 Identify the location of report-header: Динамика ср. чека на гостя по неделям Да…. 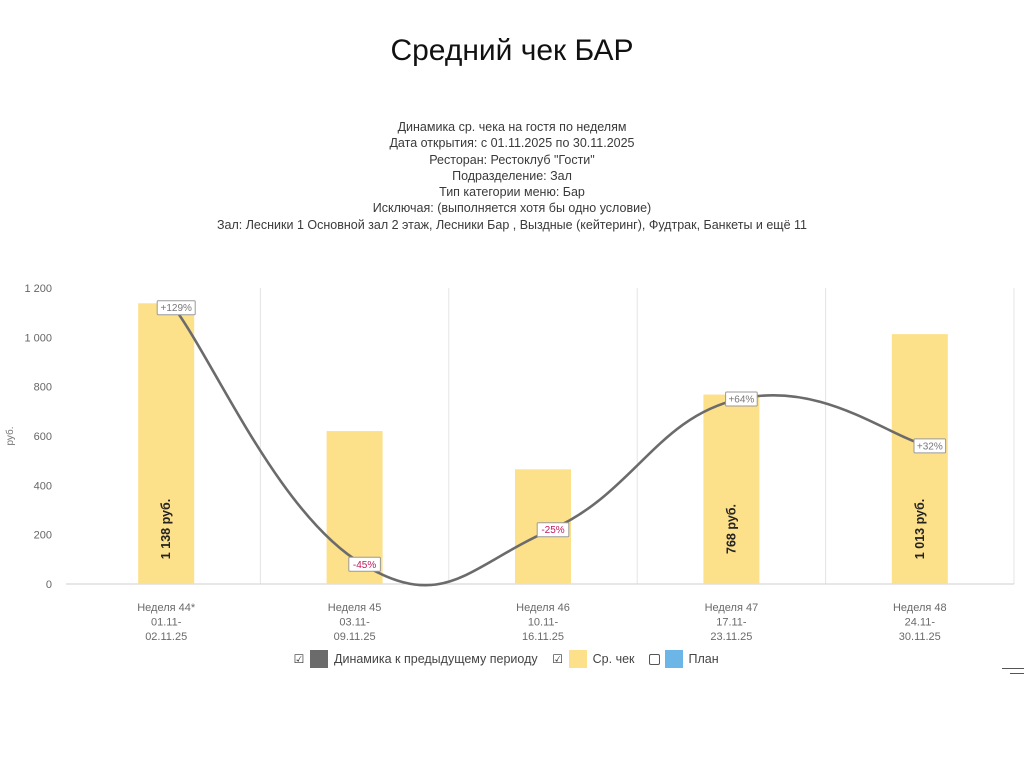
(512, 176).